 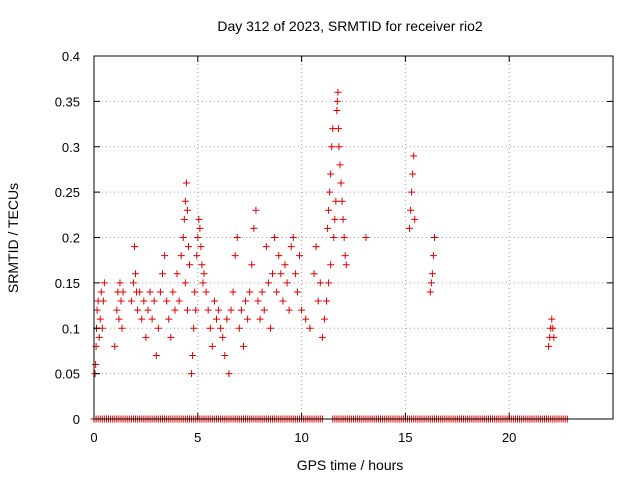 What do you see at coordinates (67, 101) in the screenshot?
I see `y-tick-label: 0.35` at bounding box center [67, 101].